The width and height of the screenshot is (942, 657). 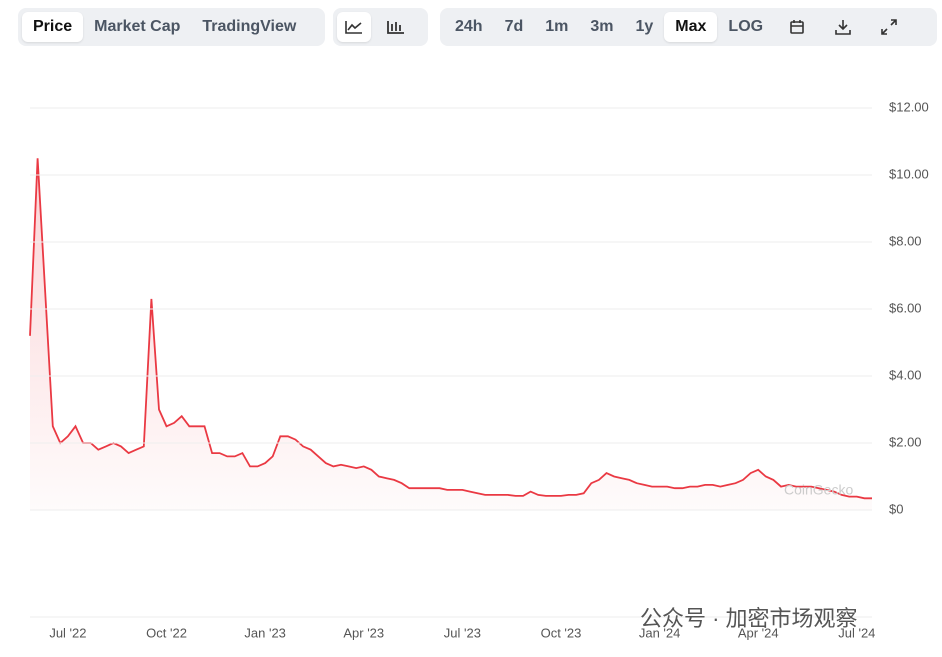 What do you see at coordinates (396, 27) in the screenshot?
I see `candle-icon` at bounding box center [396, 27].